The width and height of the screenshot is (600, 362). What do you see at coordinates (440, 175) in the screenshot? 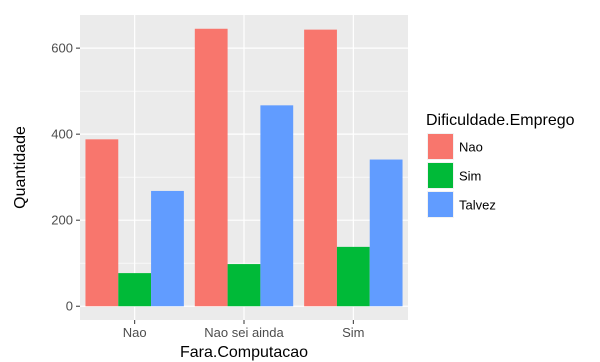
I see `legend-swatch-sim` at bounding box center [440, 175].